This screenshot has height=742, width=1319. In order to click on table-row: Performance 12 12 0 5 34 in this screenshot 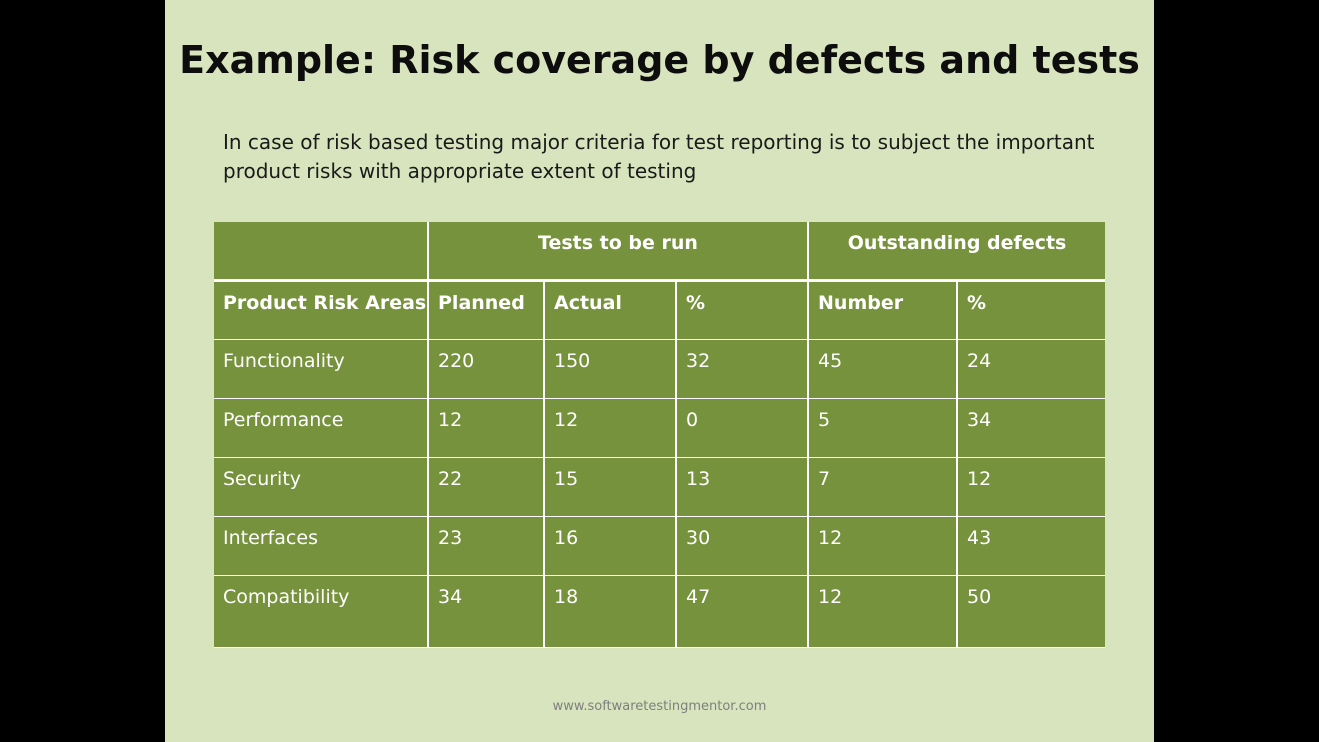, I will do `click(660, 428)`.